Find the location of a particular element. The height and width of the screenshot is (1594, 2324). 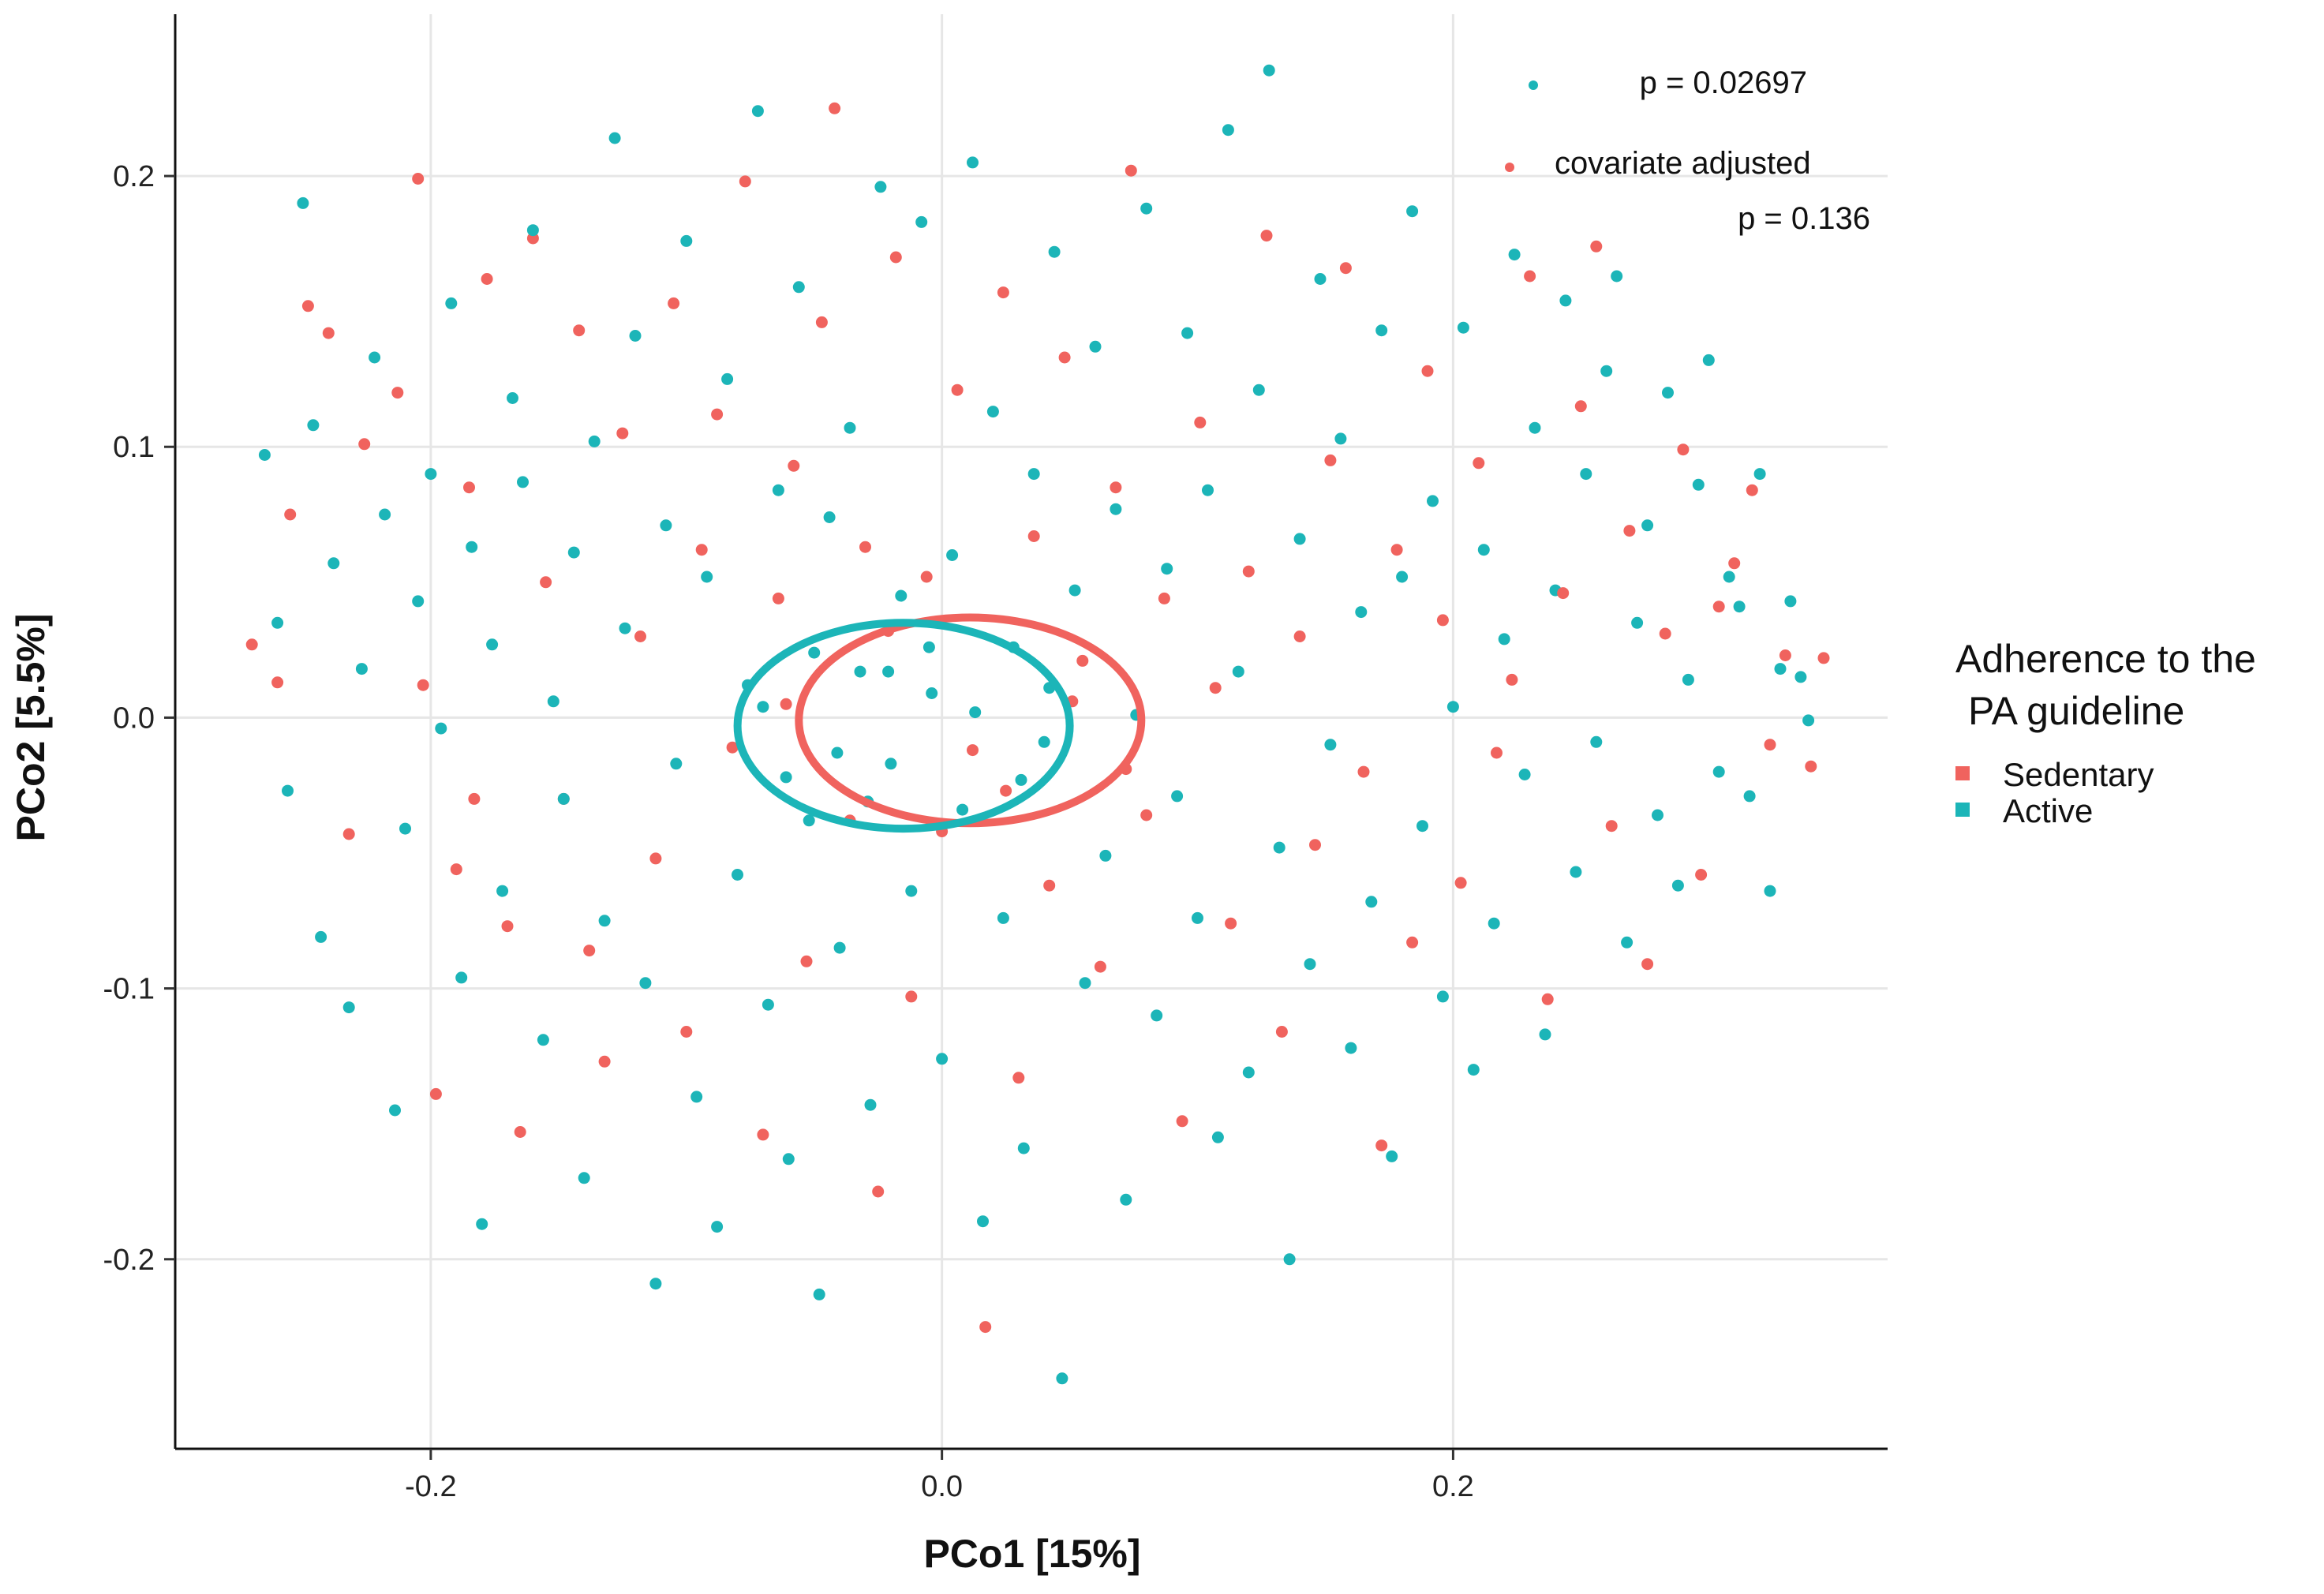

legend-key-active is located at coordinates (1962, 810).